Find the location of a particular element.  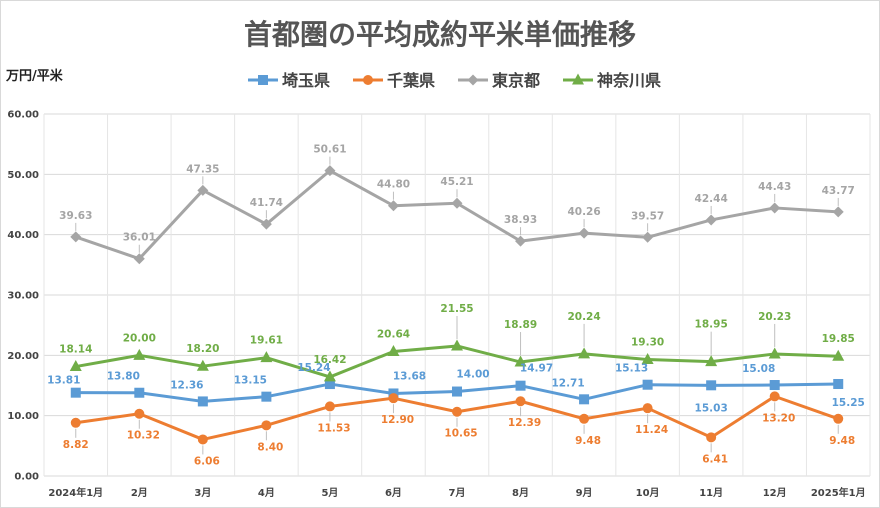

data-label: 21.55 is located at coordinates (456, 309).